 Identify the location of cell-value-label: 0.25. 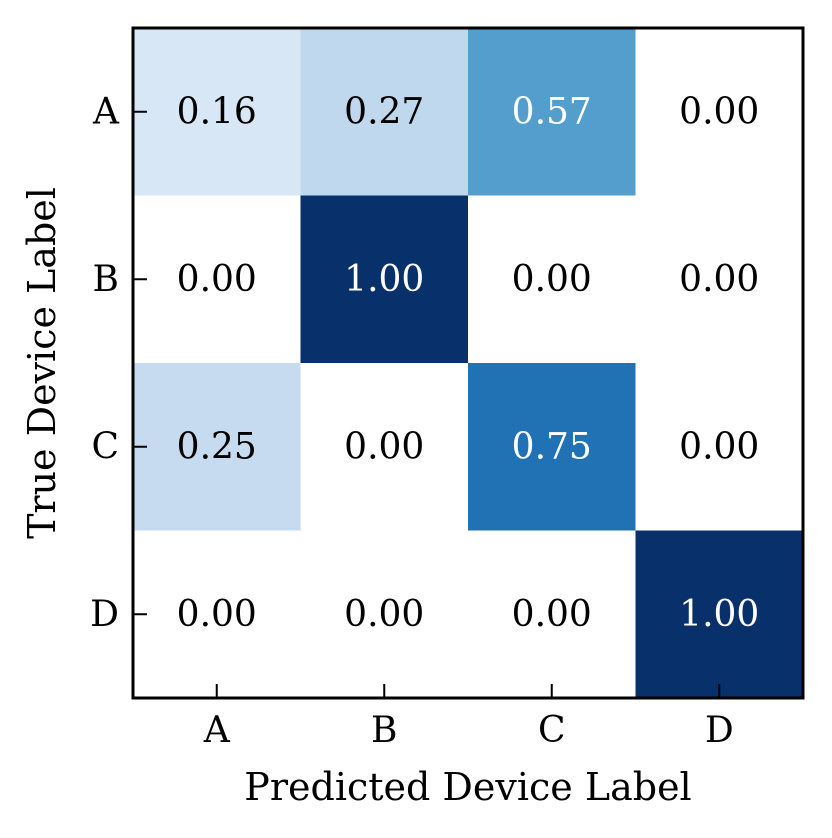
(217, 446).